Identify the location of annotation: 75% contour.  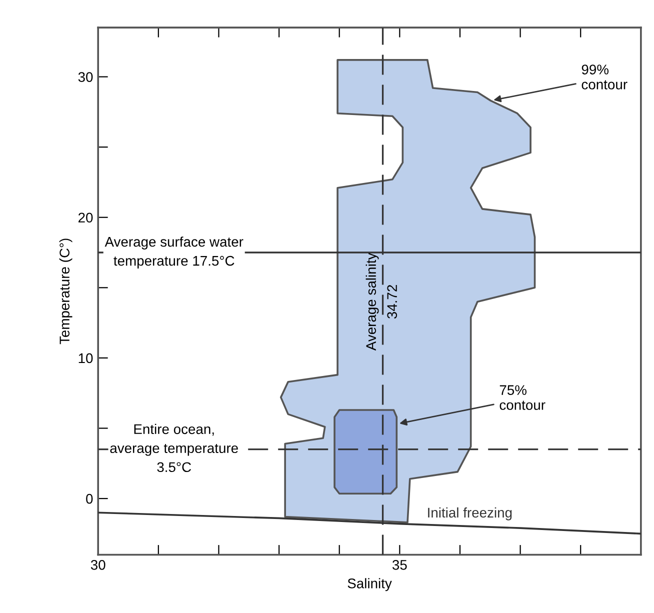
(523, 397).